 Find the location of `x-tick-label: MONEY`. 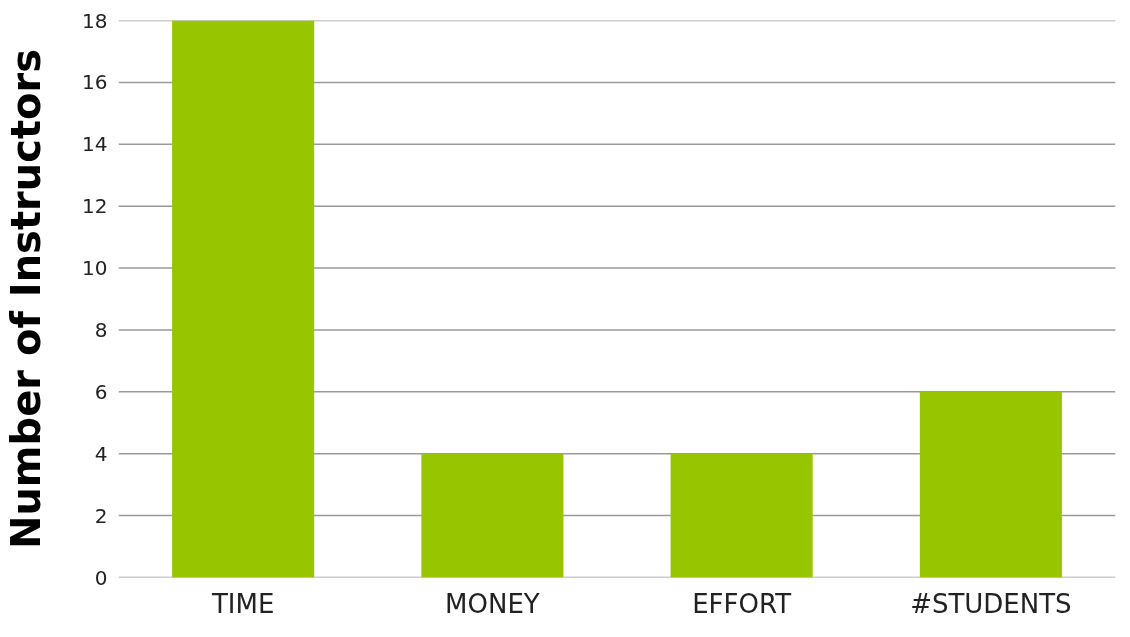

x-tick-label: MONEY is located at coordinates (492, 603).